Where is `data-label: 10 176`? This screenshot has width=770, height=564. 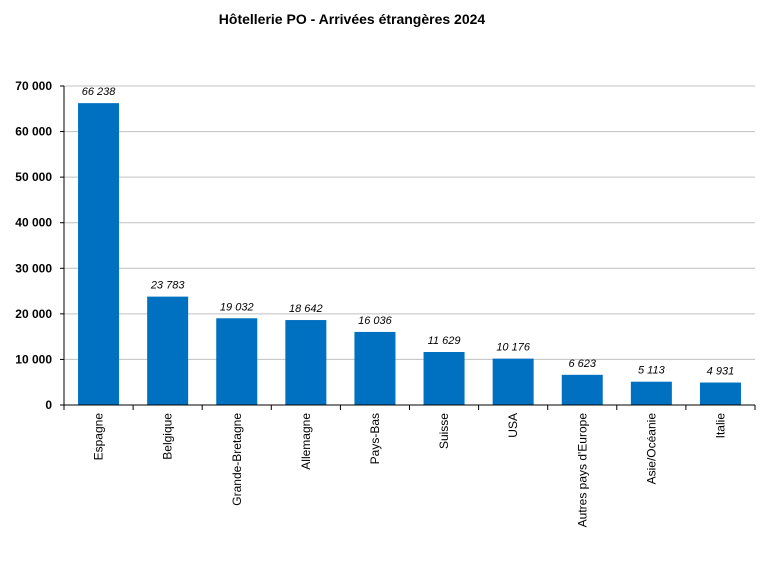
data-label: 10 176 is located at coordinates (513, 348).